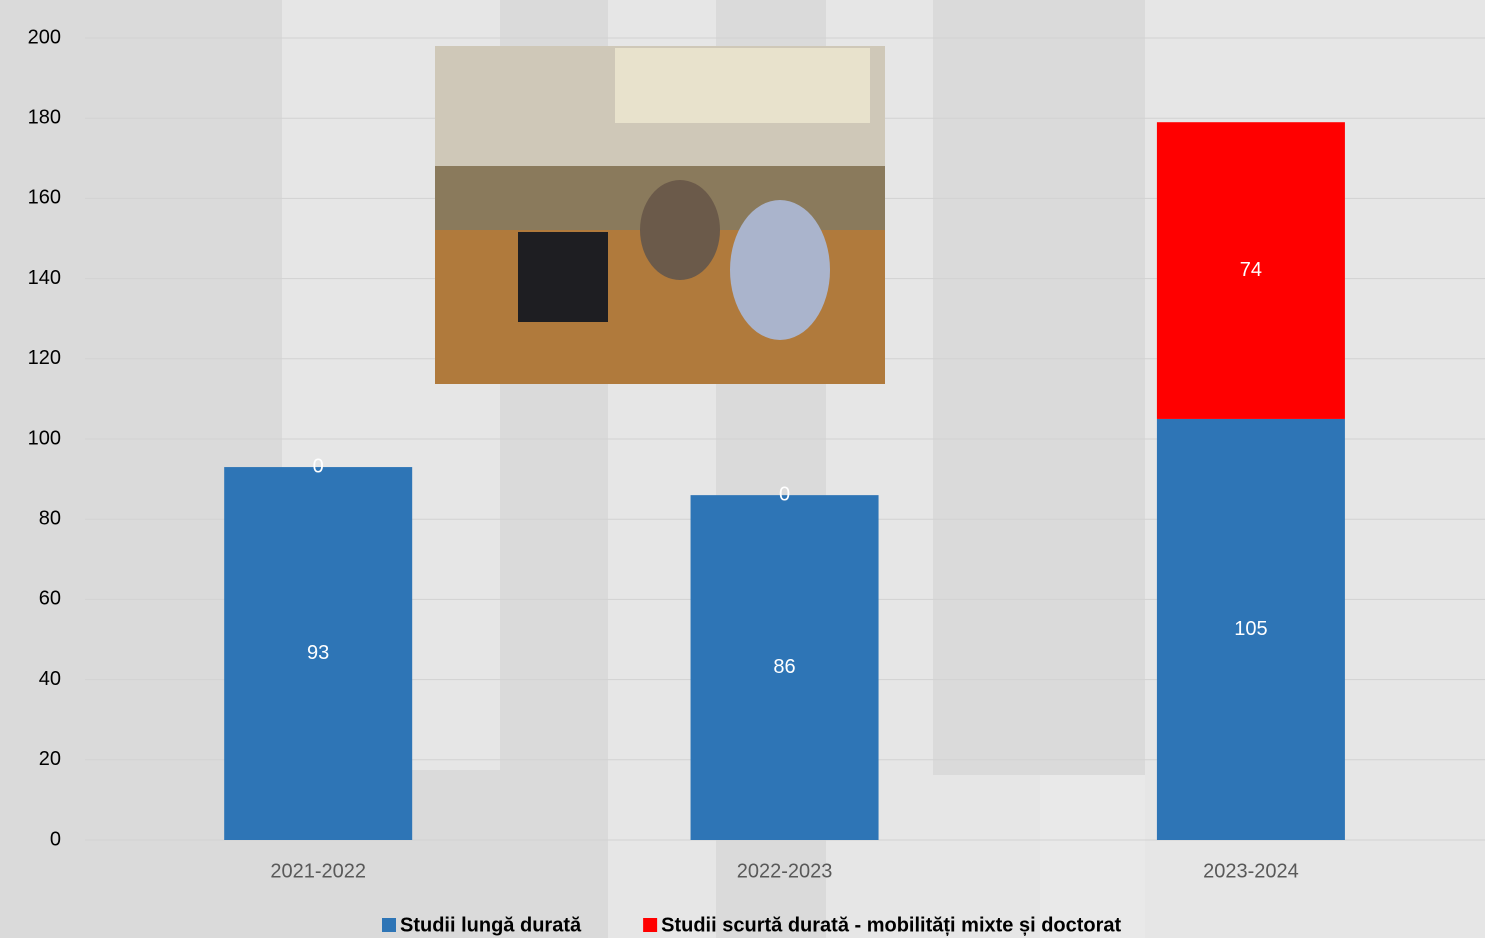  Describe the element at coordinates (1251, 871) in the screenshot. I see `x-tick-label: 2023-2024` at that location.